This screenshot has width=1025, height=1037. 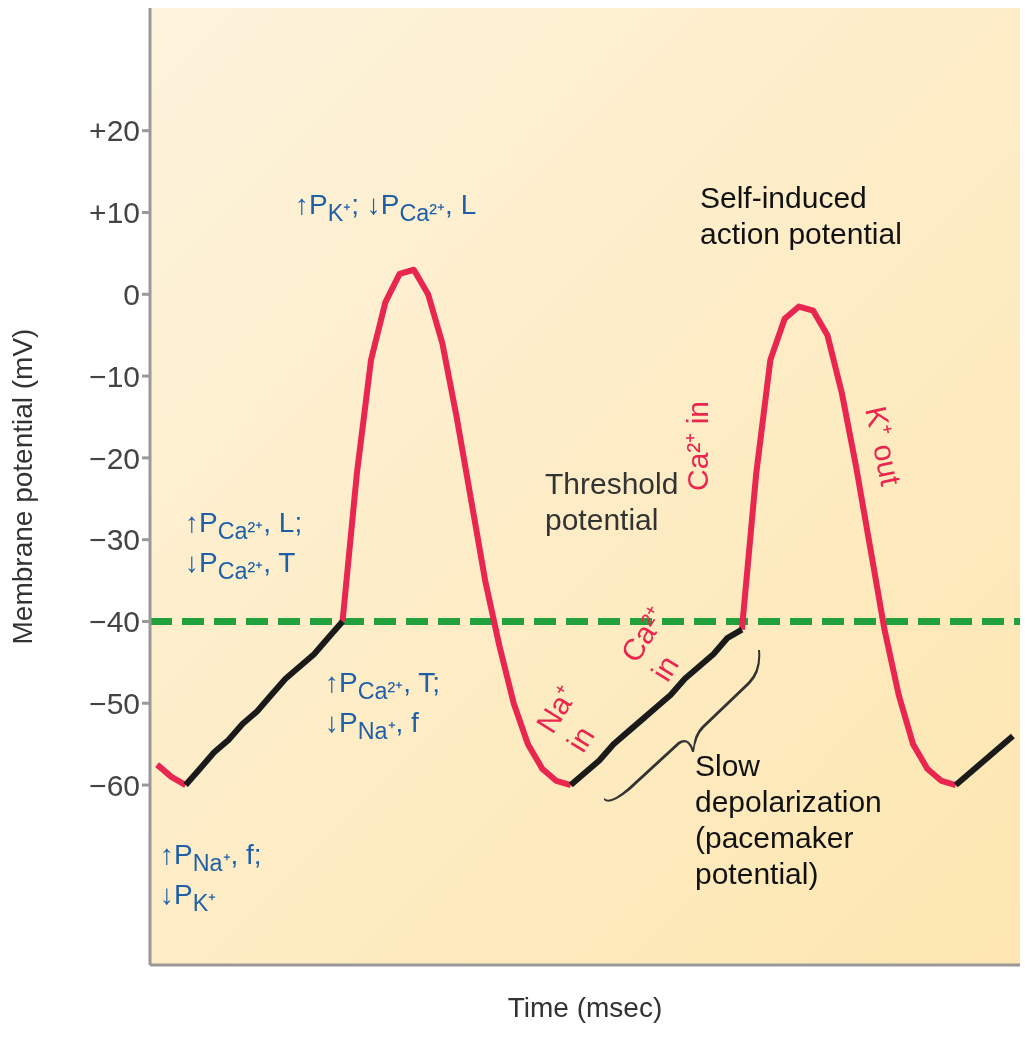 What do you see at coordinates (114, 703) in the screenshot?
I see `y-tick-label: −50` at bounding box center [114, 703].